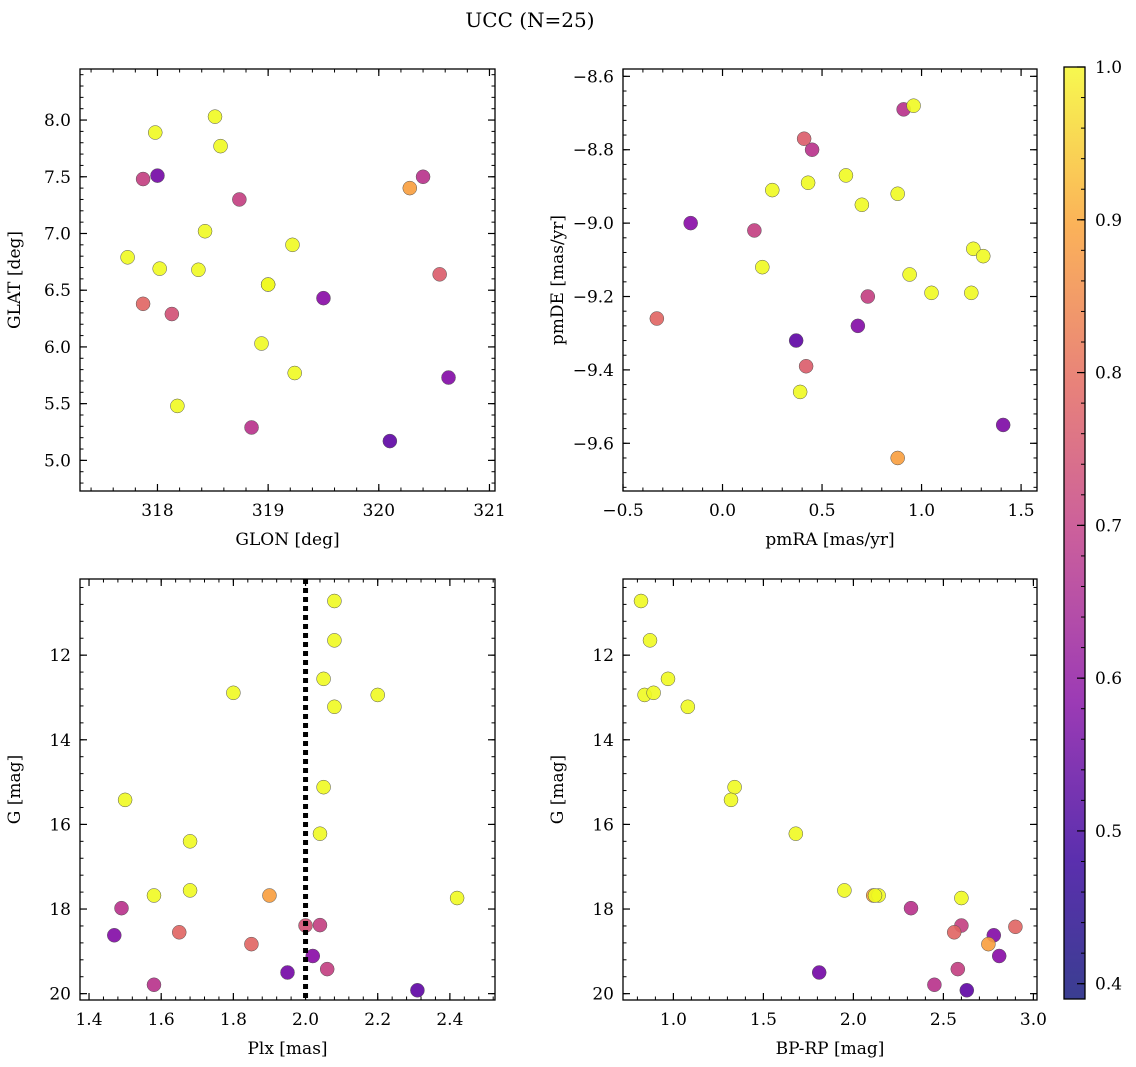 This screenshot has height=1067, width=1136. What do you see at coordinates (1108, 679) in the screenshot?
I see `colorbar-tick-label: 0.6` at bounding box center [1108, 679].